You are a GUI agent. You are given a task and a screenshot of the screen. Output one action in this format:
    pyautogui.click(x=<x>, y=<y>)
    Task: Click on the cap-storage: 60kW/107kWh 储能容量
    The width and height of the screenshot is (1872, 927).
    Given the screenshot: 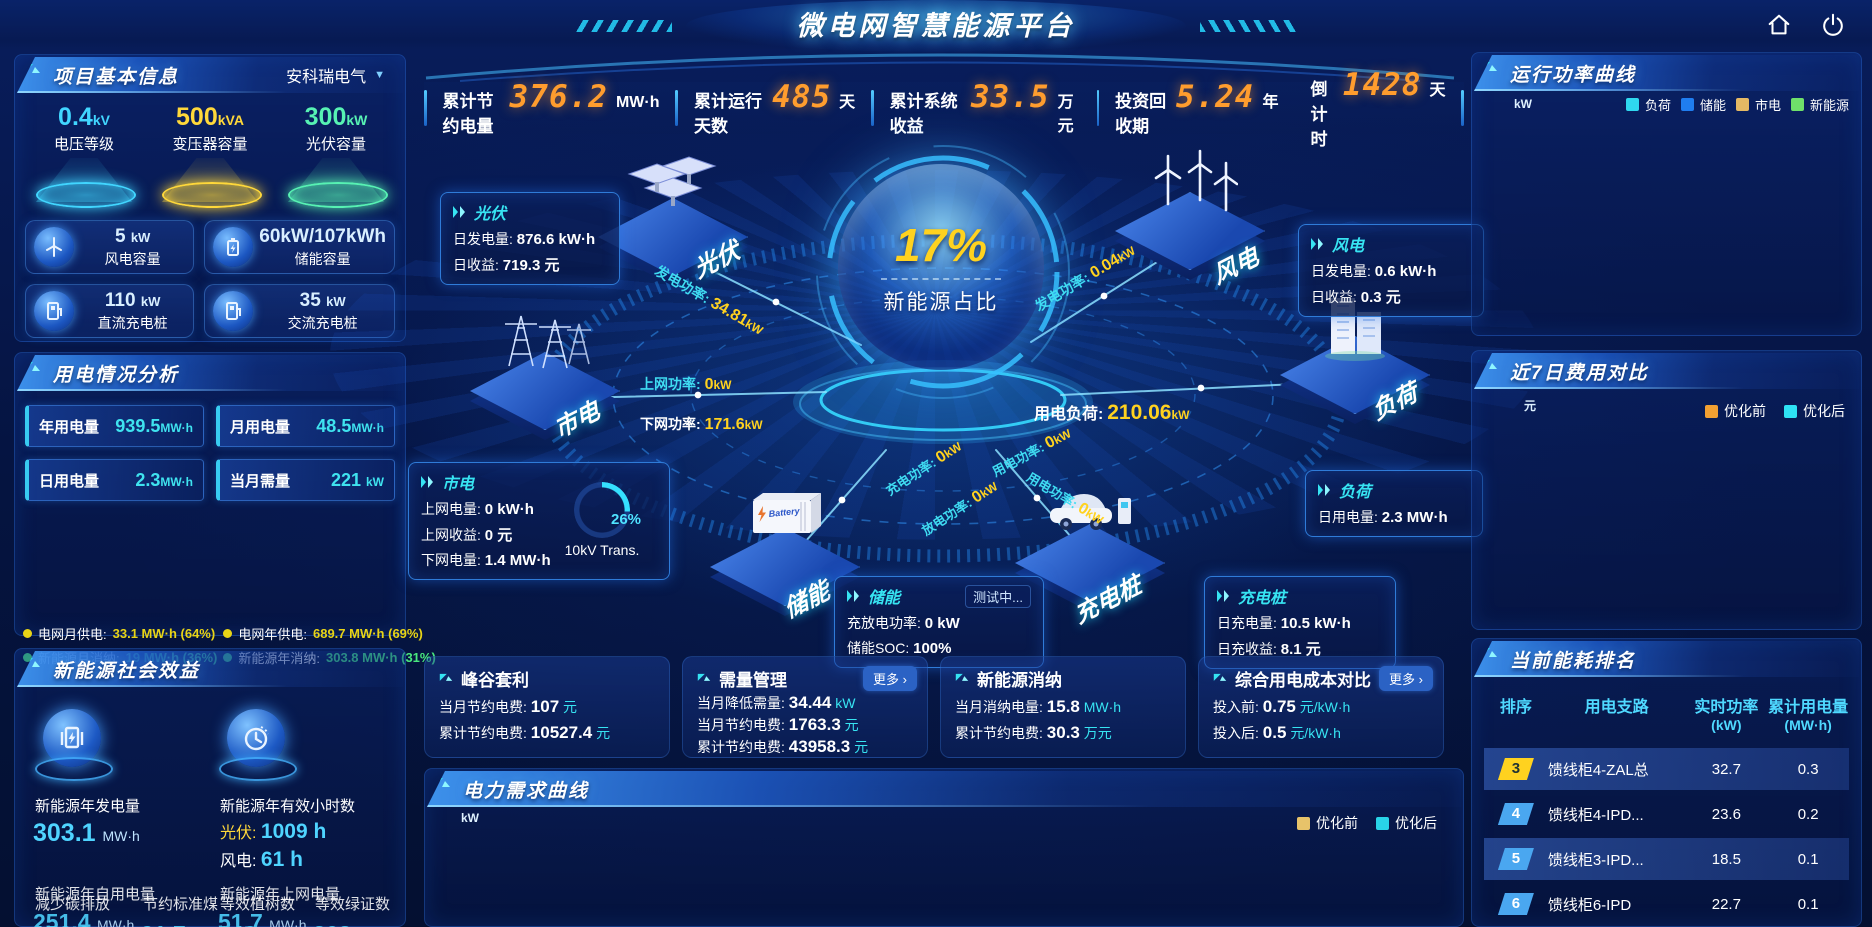 What is the action you would take?
    pyautogui.click(x=299, y=247)
    